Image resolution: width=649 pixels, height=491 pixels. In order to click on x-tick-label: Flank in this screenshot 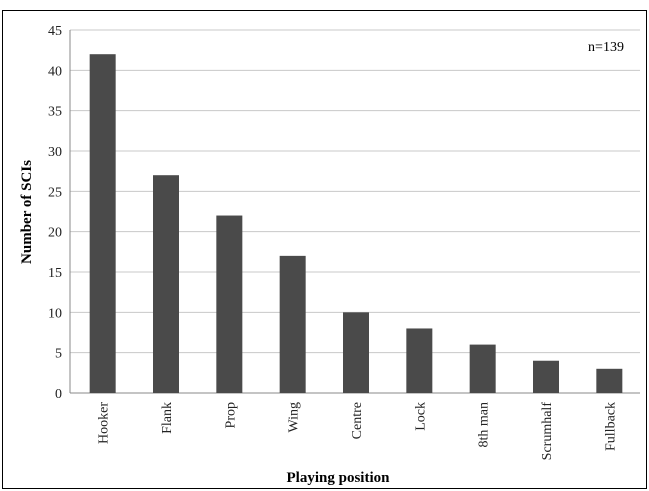, I will do `click(167, 418)`.